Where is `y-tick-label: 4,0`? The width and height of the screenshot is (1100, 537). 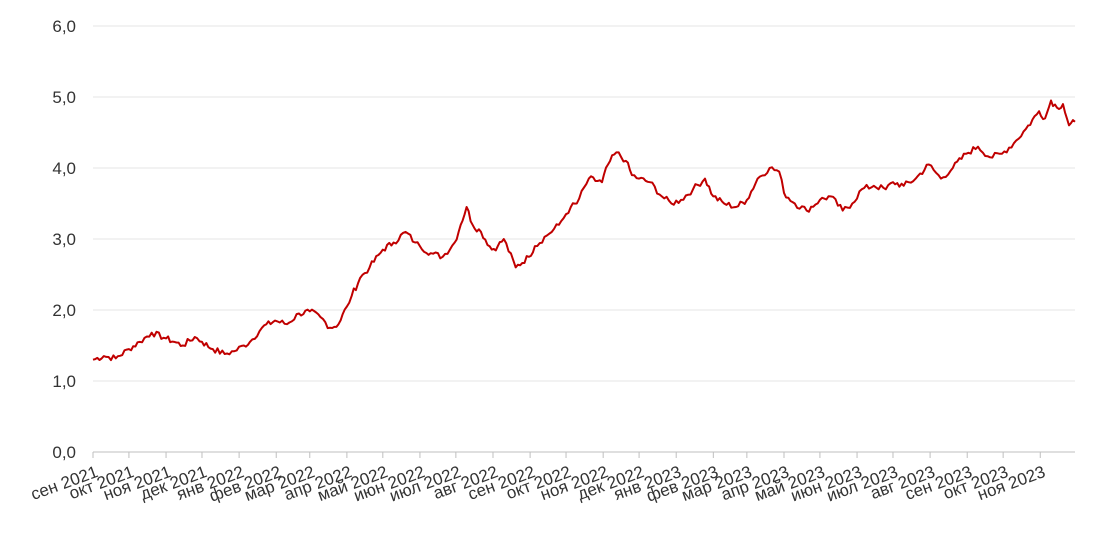 y-tick-label: 4,0 is located at coordinates (64, 168).